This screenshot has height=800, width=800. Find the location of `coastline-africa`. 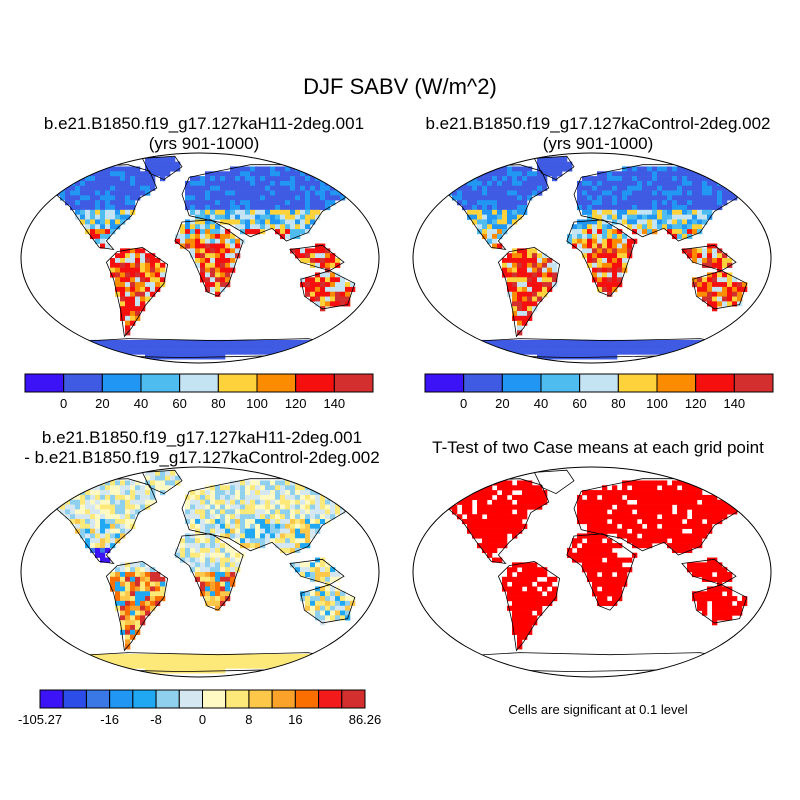

coastline-africa is located at coordinates (601, 572).